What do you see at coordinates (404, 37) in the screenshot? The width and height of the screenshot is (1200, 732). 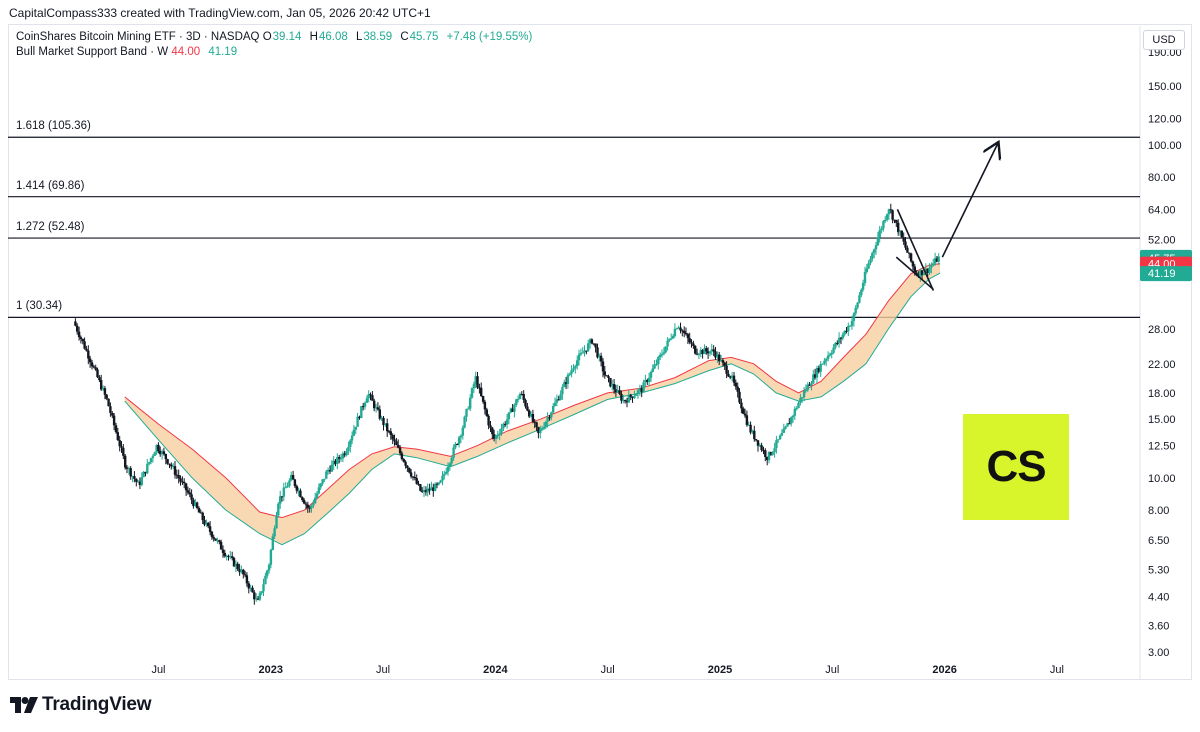 I see `close-label: C` at bounding box center [404, 37].